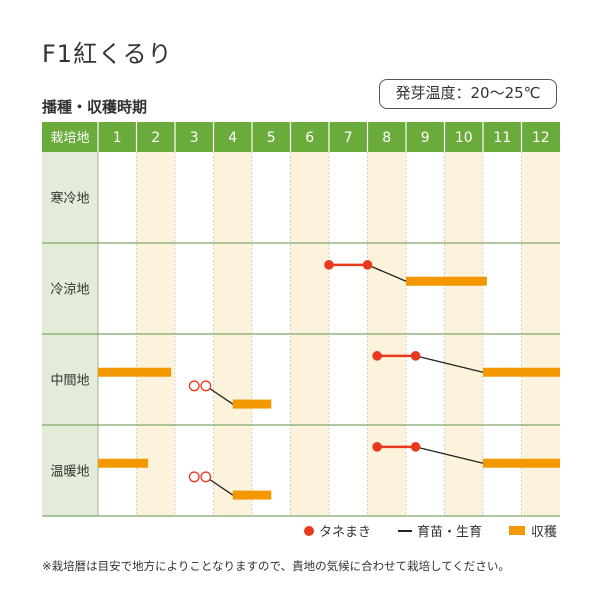 This screenshot has height=600, width=600. I want to click on product-title: F1紅くるり, so click(107, 54).